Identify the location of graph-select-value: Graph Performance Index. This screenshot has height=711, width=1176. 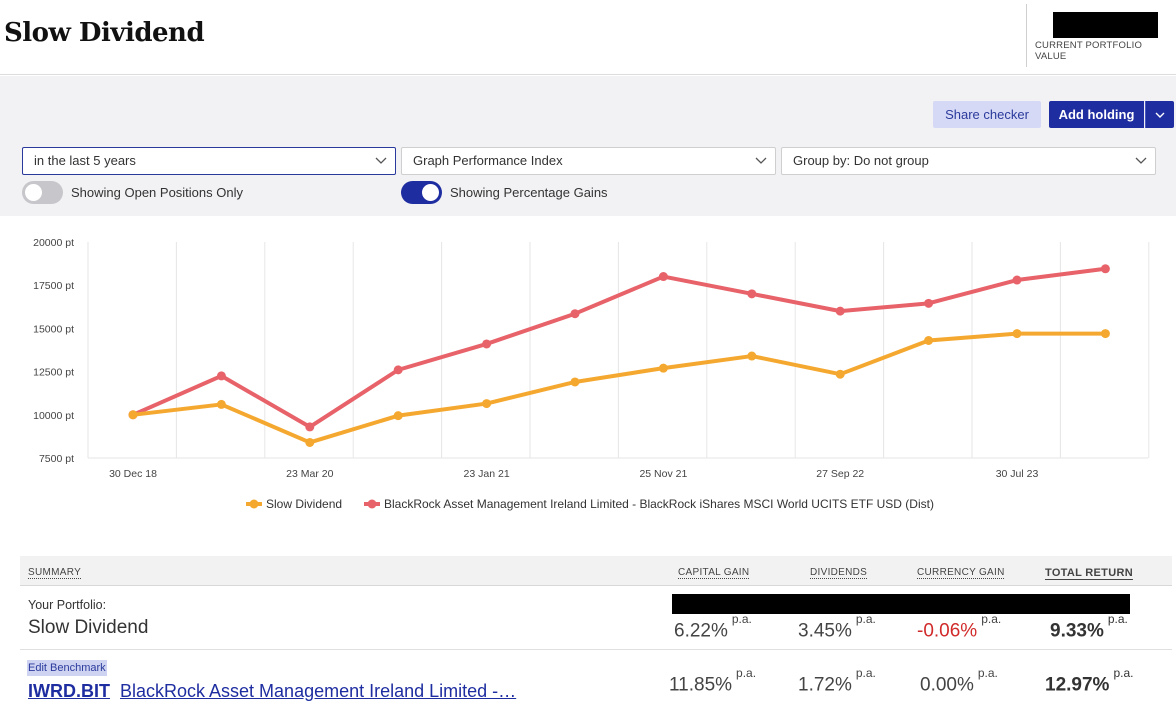
(488, 160).